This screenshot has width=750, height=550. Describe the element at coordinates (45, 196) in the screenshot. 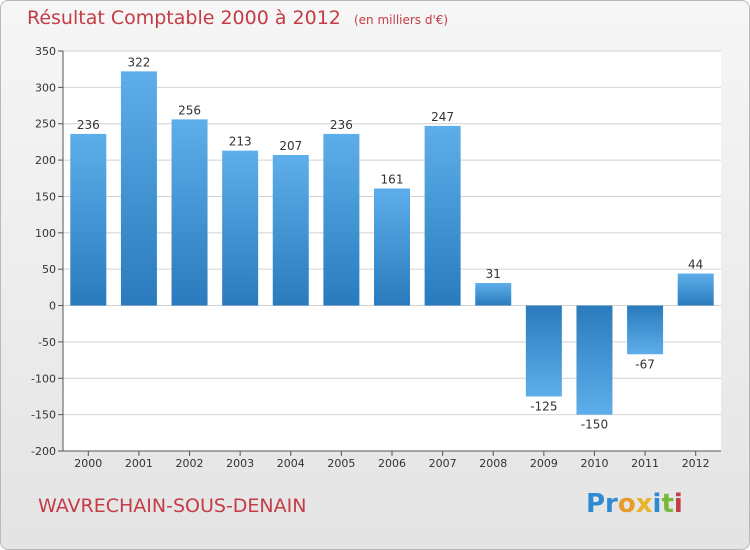

I see `y-tick-label: 150` at that location.